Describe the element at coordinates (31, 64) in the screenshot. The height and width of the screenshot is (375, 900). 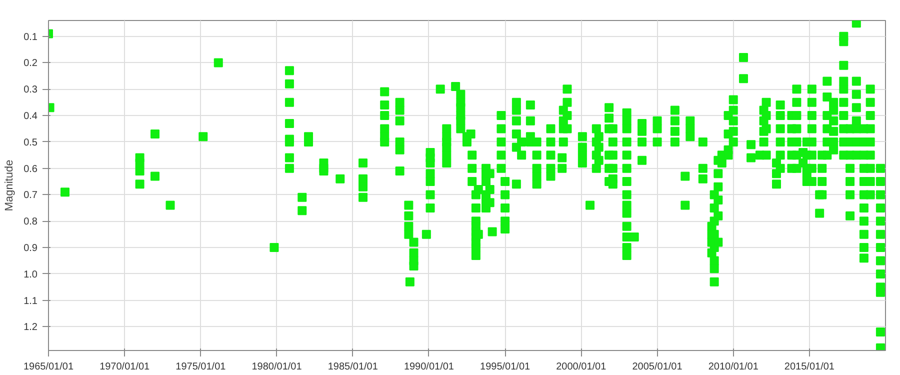
I see `y-tick-label: 0.2` at that location.